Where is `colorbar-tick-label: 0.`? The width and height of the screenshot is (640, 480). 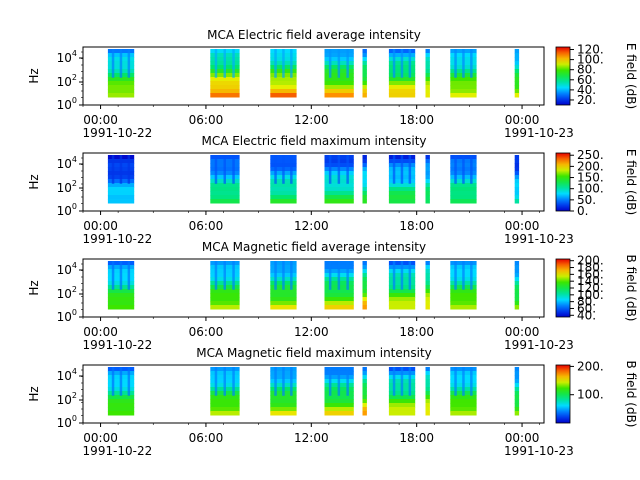
colorbar-tick-label: 0. is located at coordinates (582, 211).